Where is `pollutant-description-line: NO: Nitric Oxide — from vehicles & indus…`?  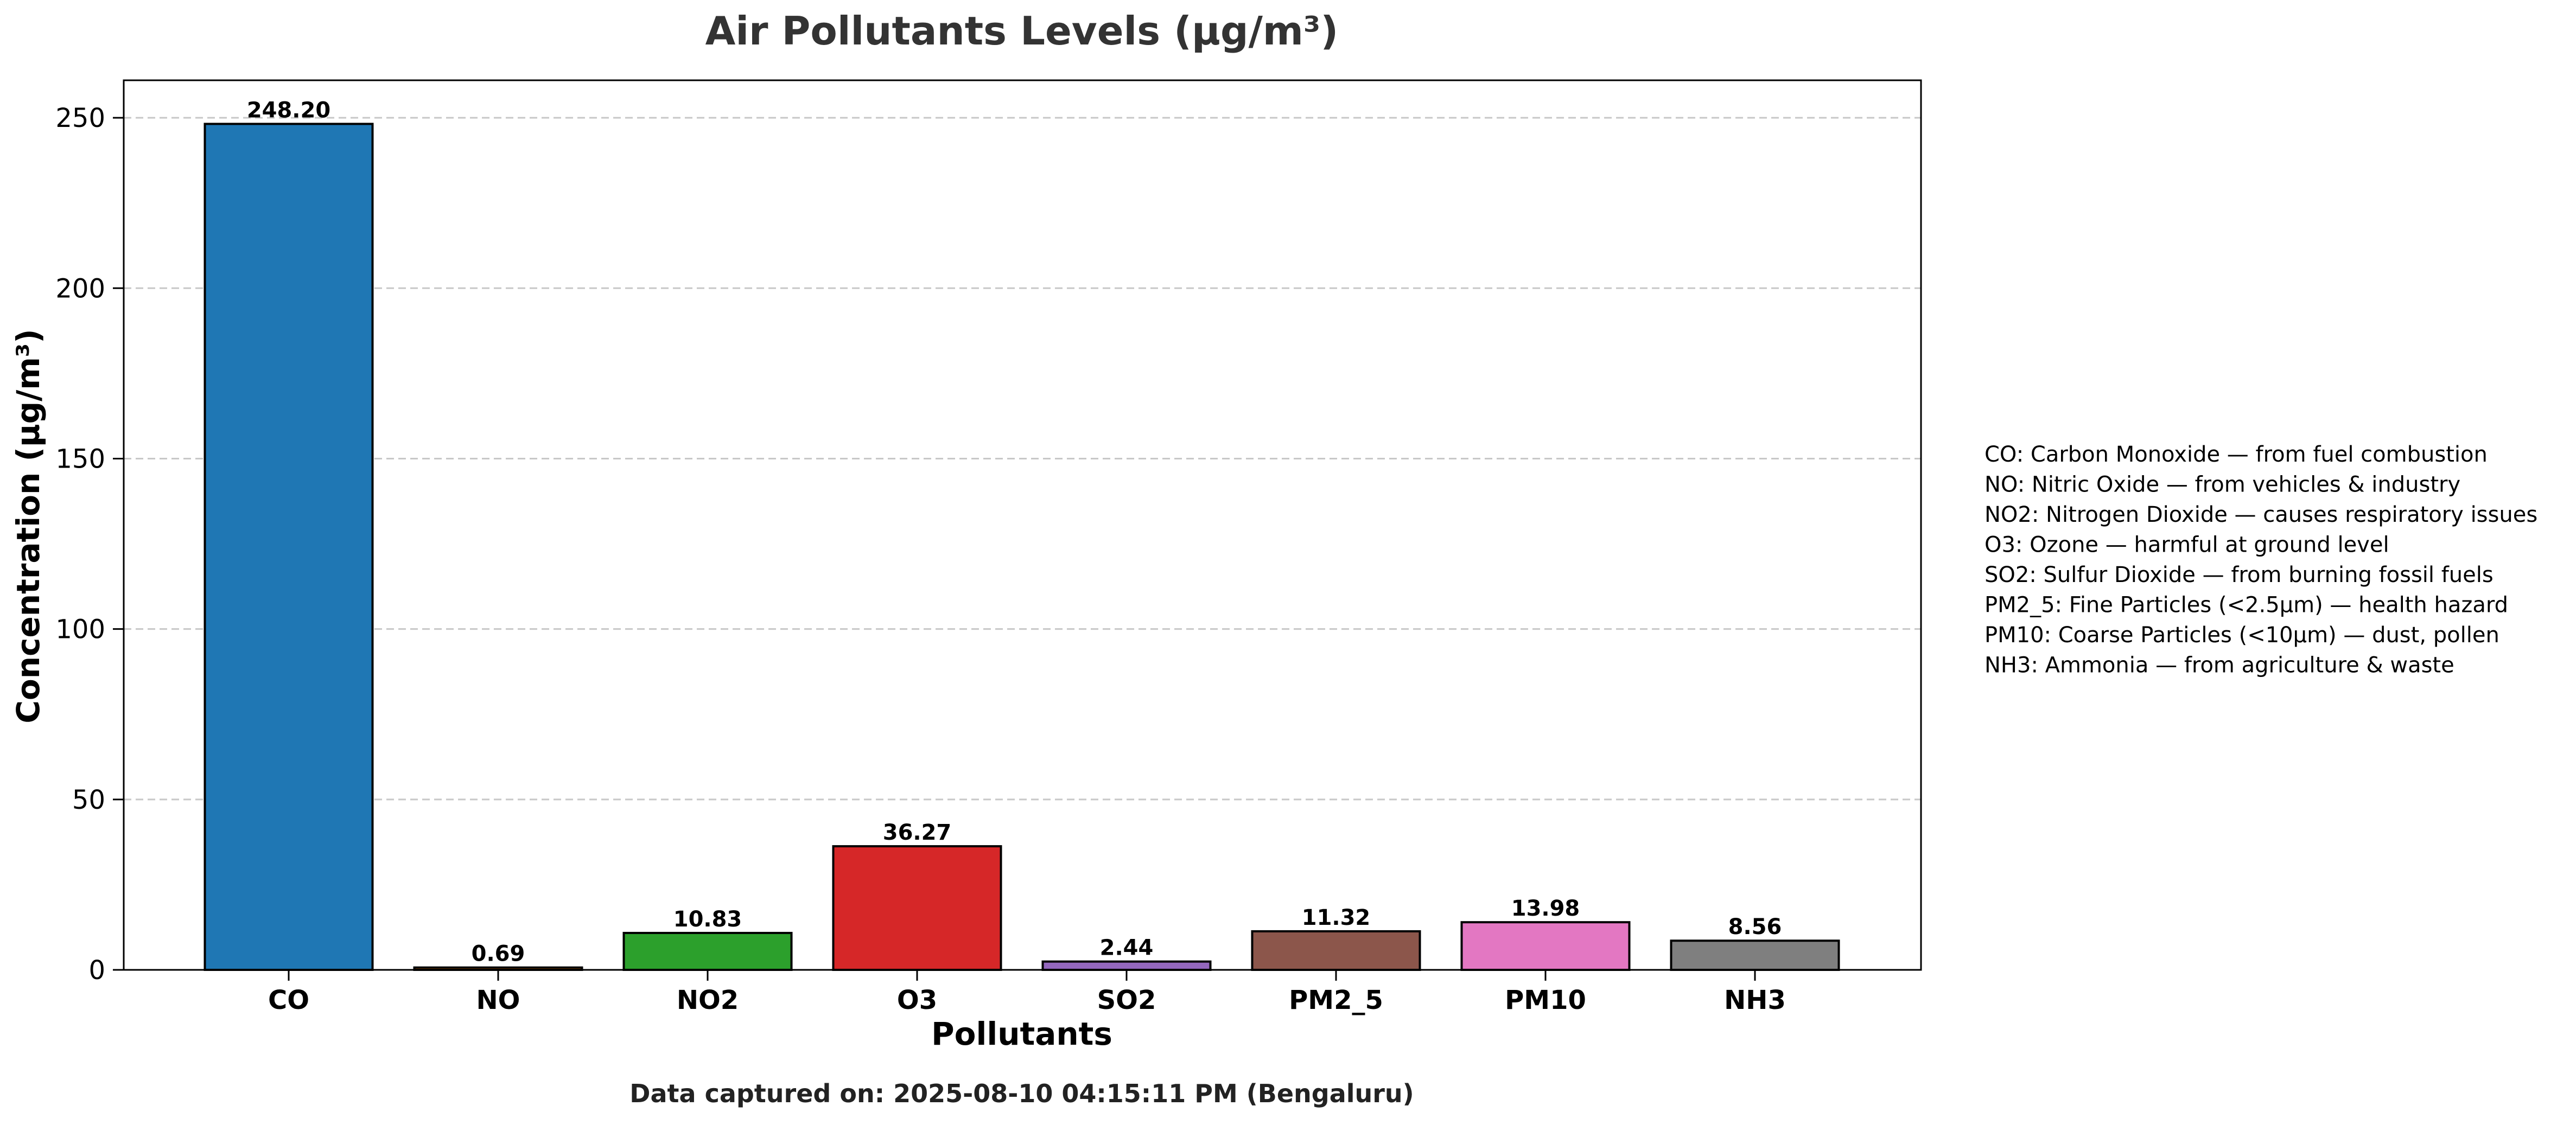
pollutant-description-line: NO: Nitric Oxide — from vehicles & indus… is located at coordinates (2223, 484).